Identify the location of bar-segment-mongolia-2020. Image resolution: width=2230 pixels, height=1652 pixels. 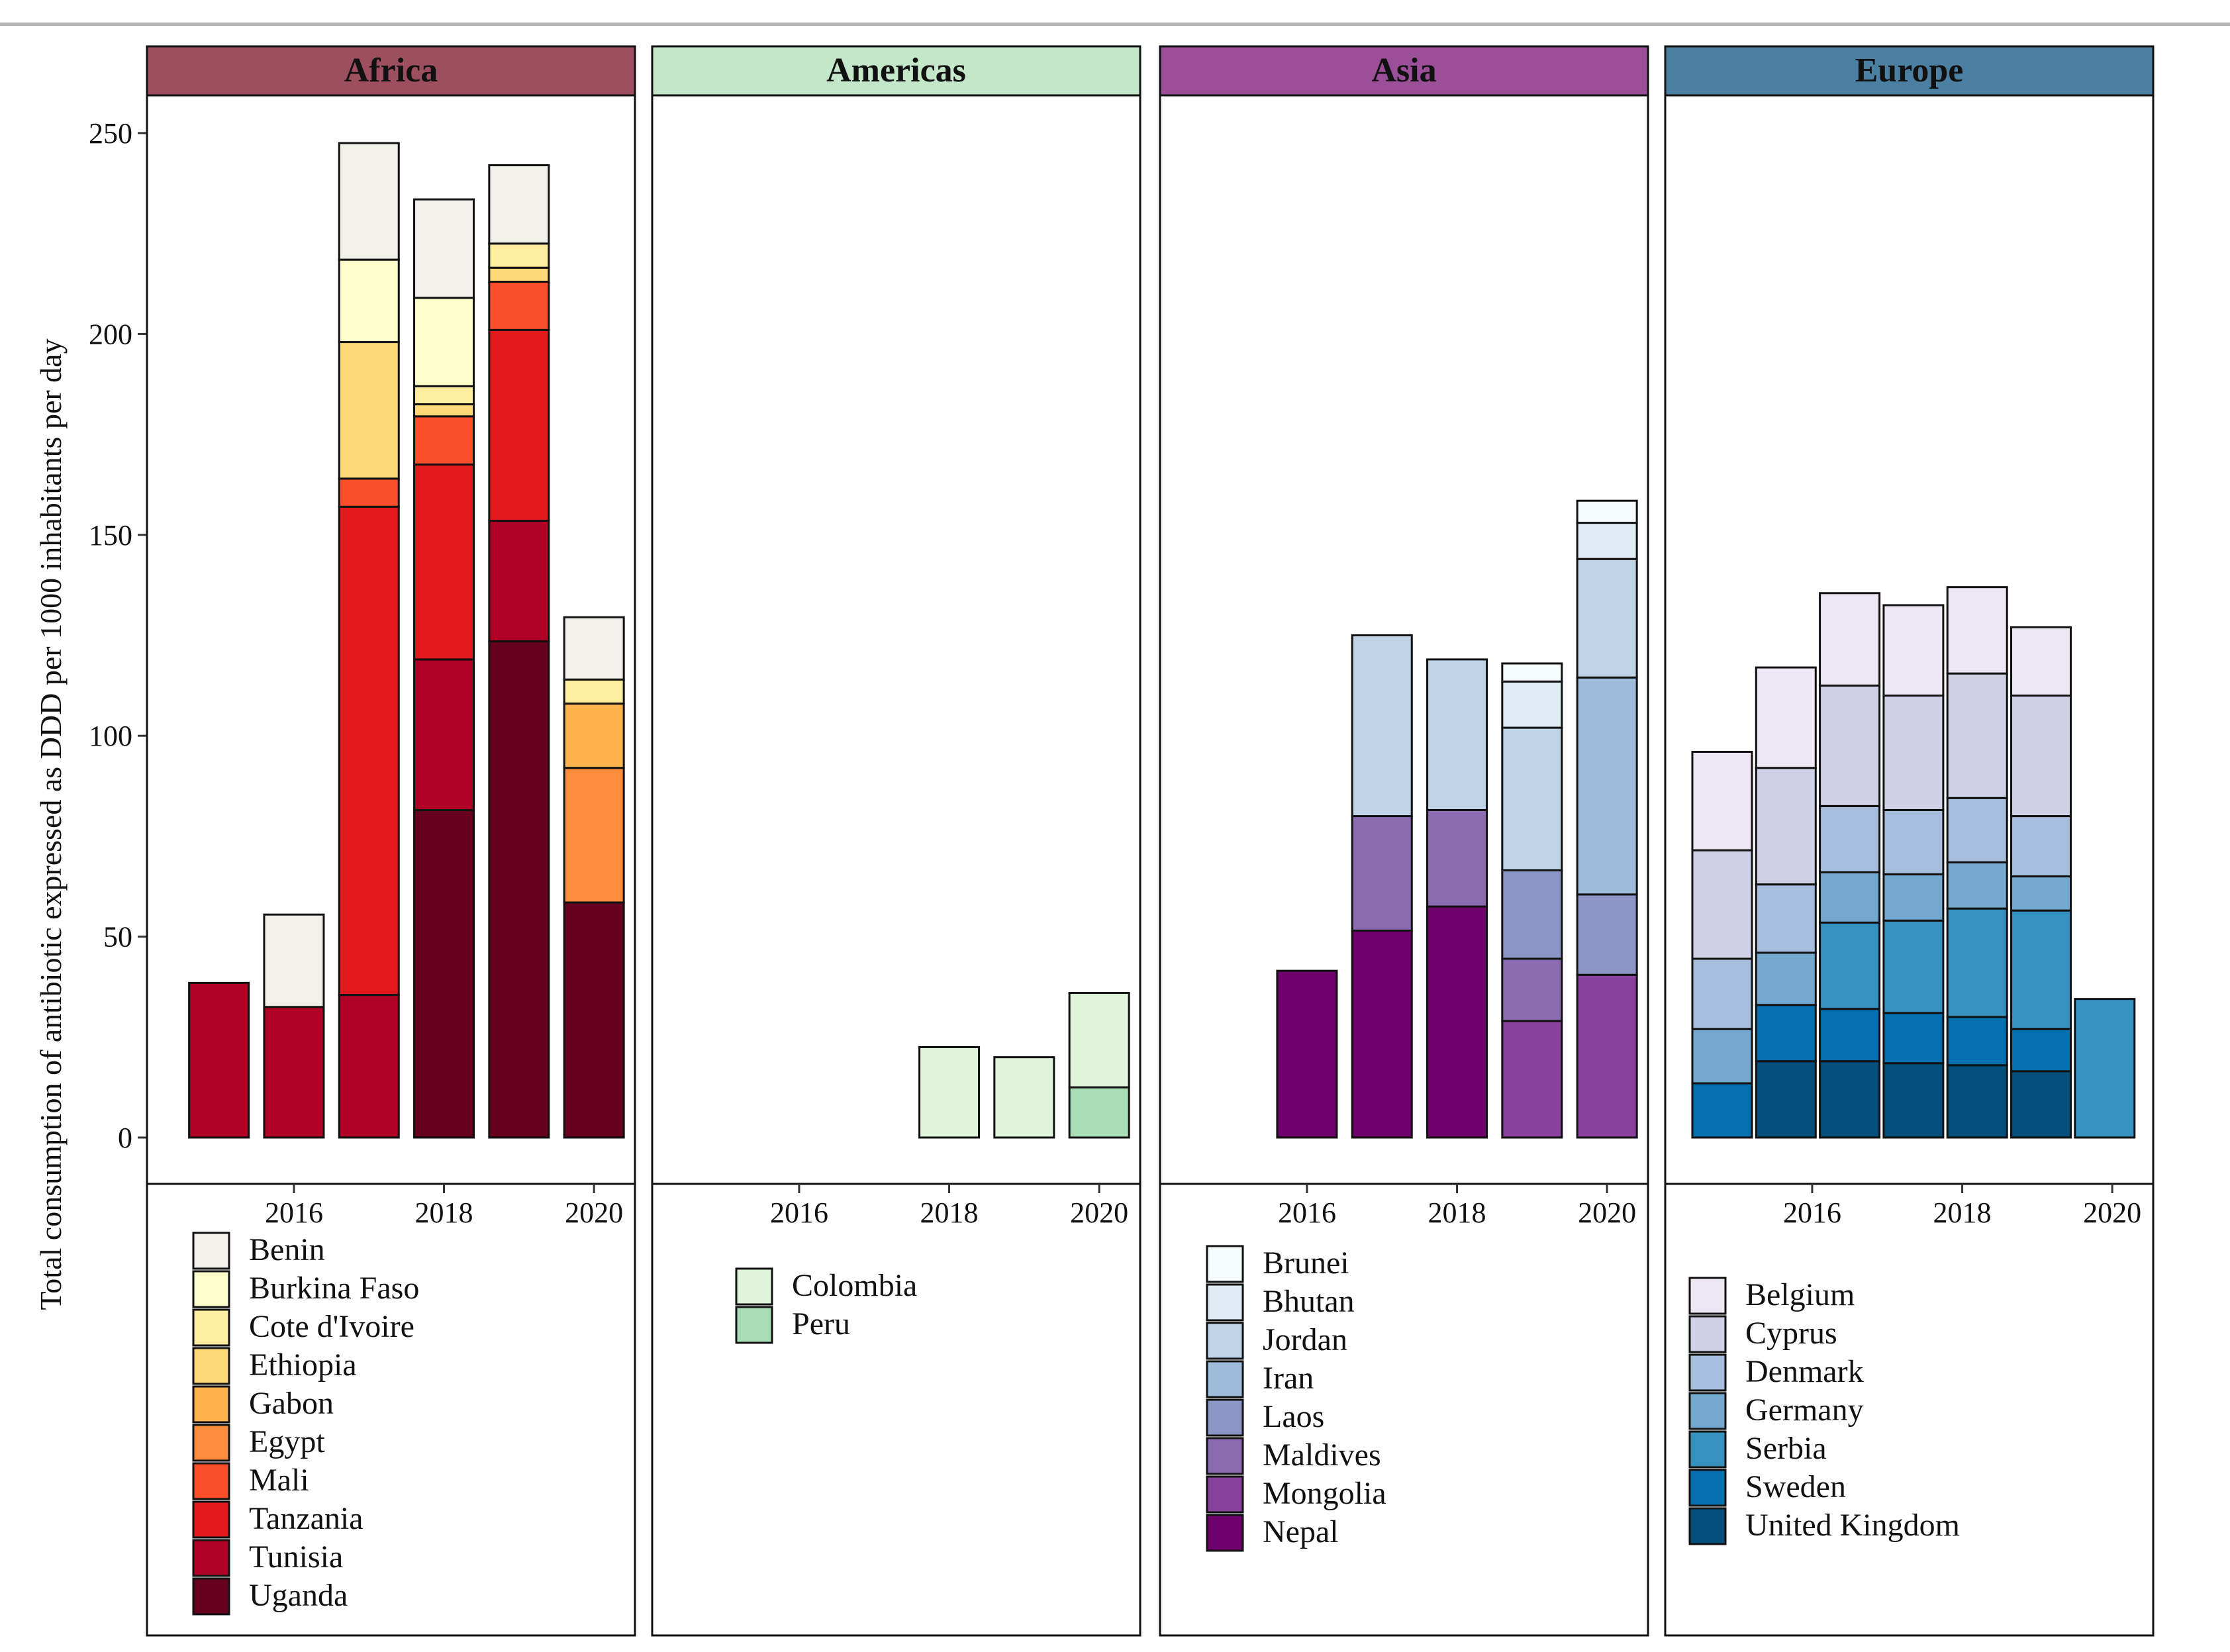
(1607, 1056).